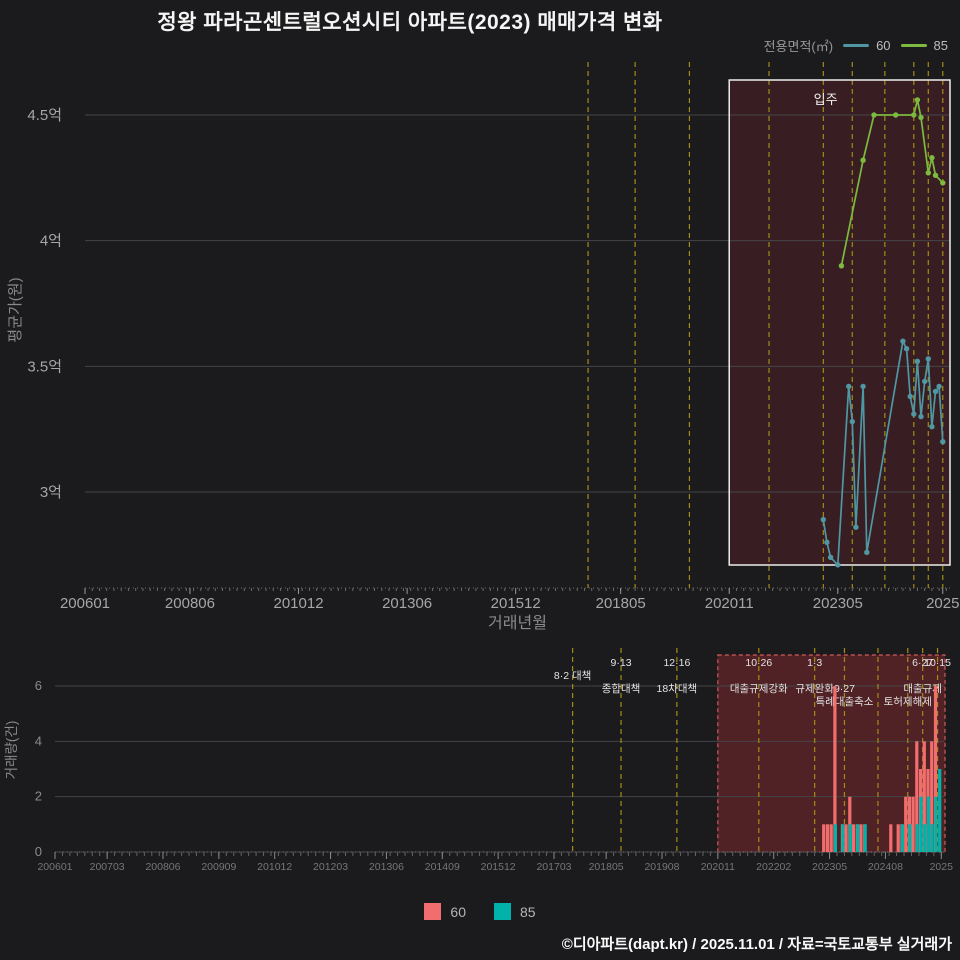  I want to click on volume-x-tick: 201512, so click(498, 867).